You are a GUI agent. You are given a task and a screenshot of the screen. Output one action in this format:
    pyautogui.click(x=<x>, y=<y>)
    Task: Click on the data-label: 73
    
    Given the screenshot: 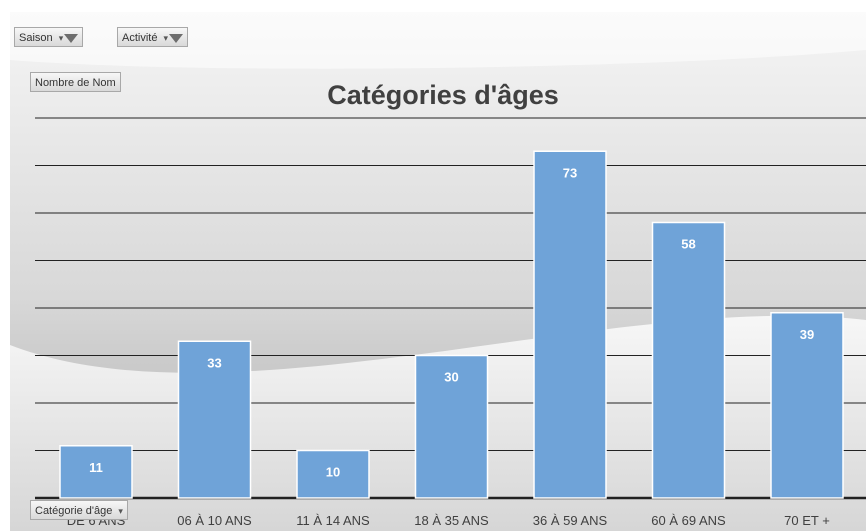 What is the action you would take?
    pyautogui.click(x=570, y=172)
    